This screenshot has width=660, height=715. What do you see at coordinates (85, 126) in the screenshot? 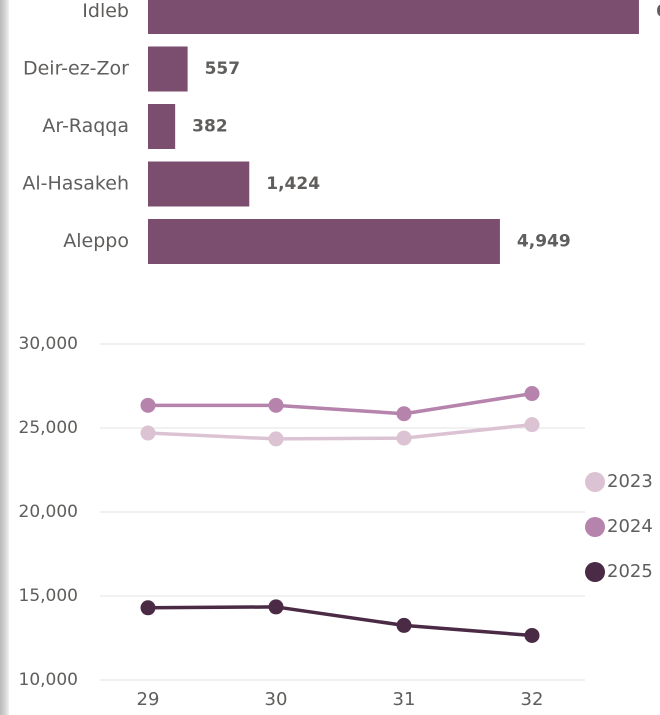
I see `bar-category-label: Ar-Raqqa` at bounding box center [85, 126].